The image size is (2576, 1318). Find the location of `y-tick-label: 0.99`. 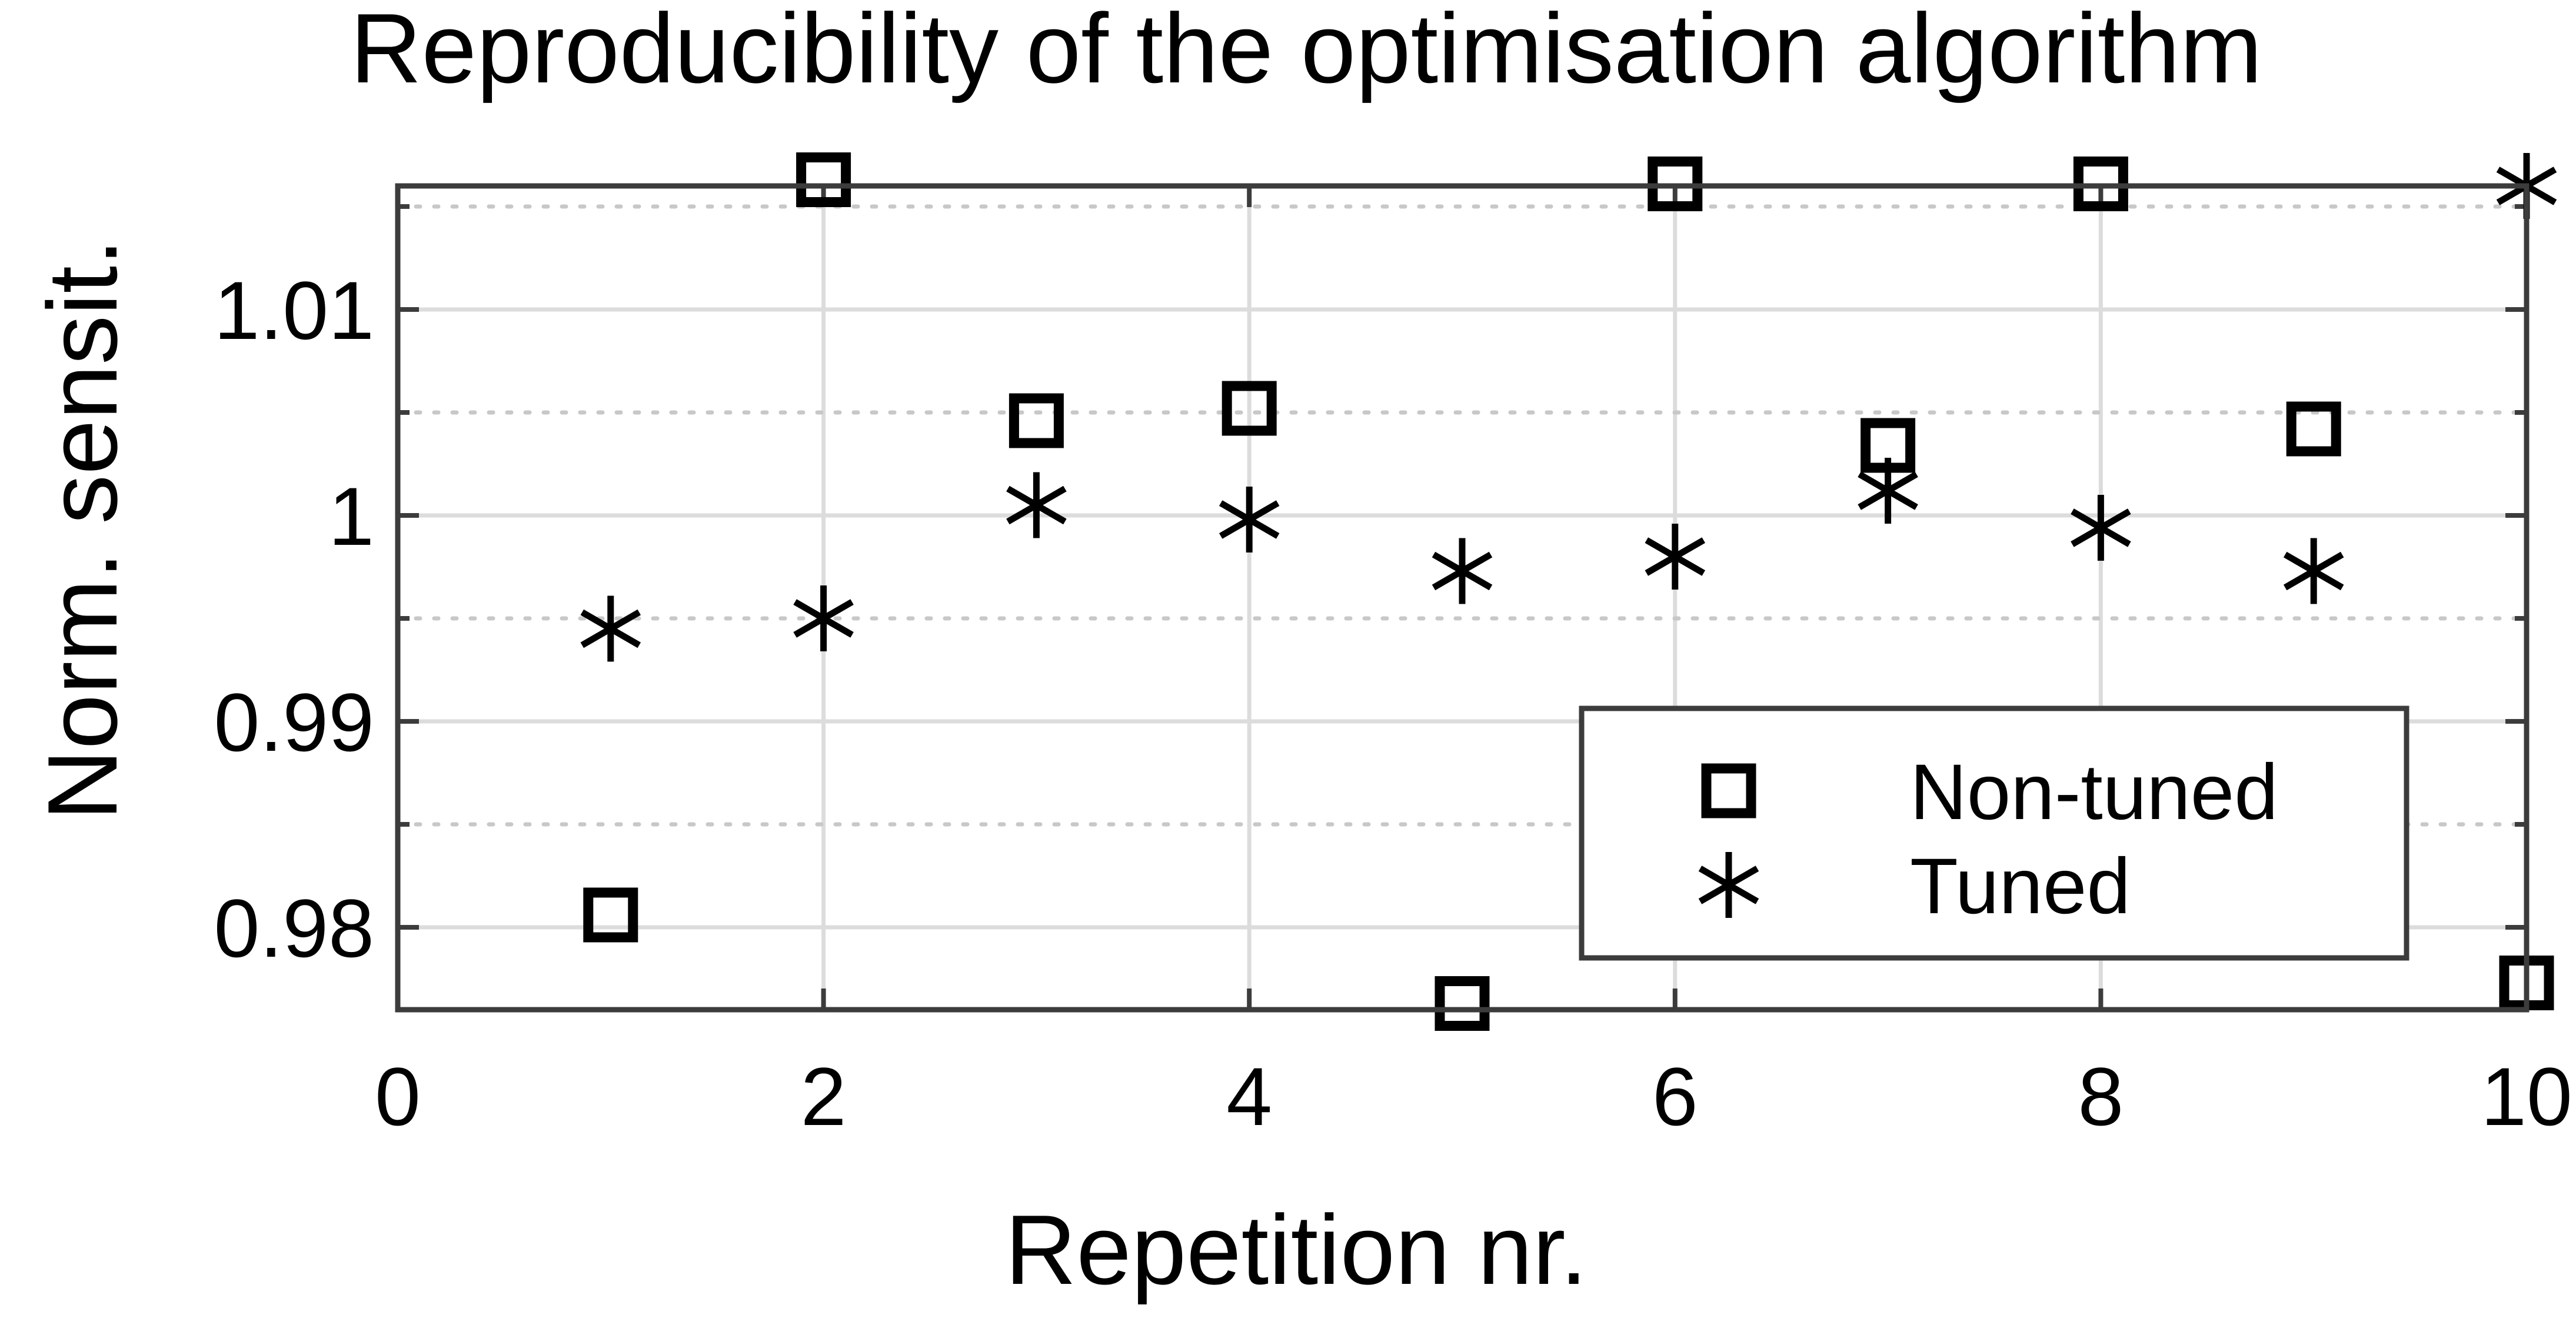

y-tick-label: 0.99 is located at coordinates (294, 722).